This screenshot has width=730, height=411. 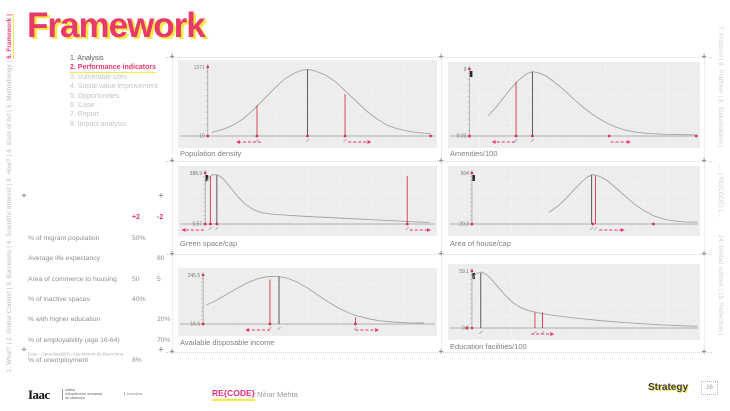 I want to click on indicator-label: % with higher education, so click(x=64, y=320).